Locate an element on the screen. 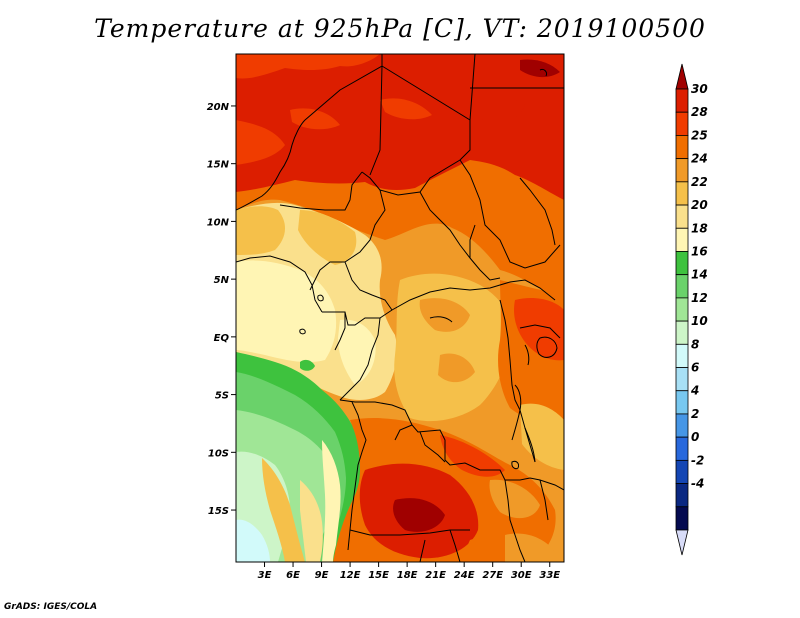 This screenshot has height=618, width=800. colorbar-label: 22 is located at coordinates (699, 182).